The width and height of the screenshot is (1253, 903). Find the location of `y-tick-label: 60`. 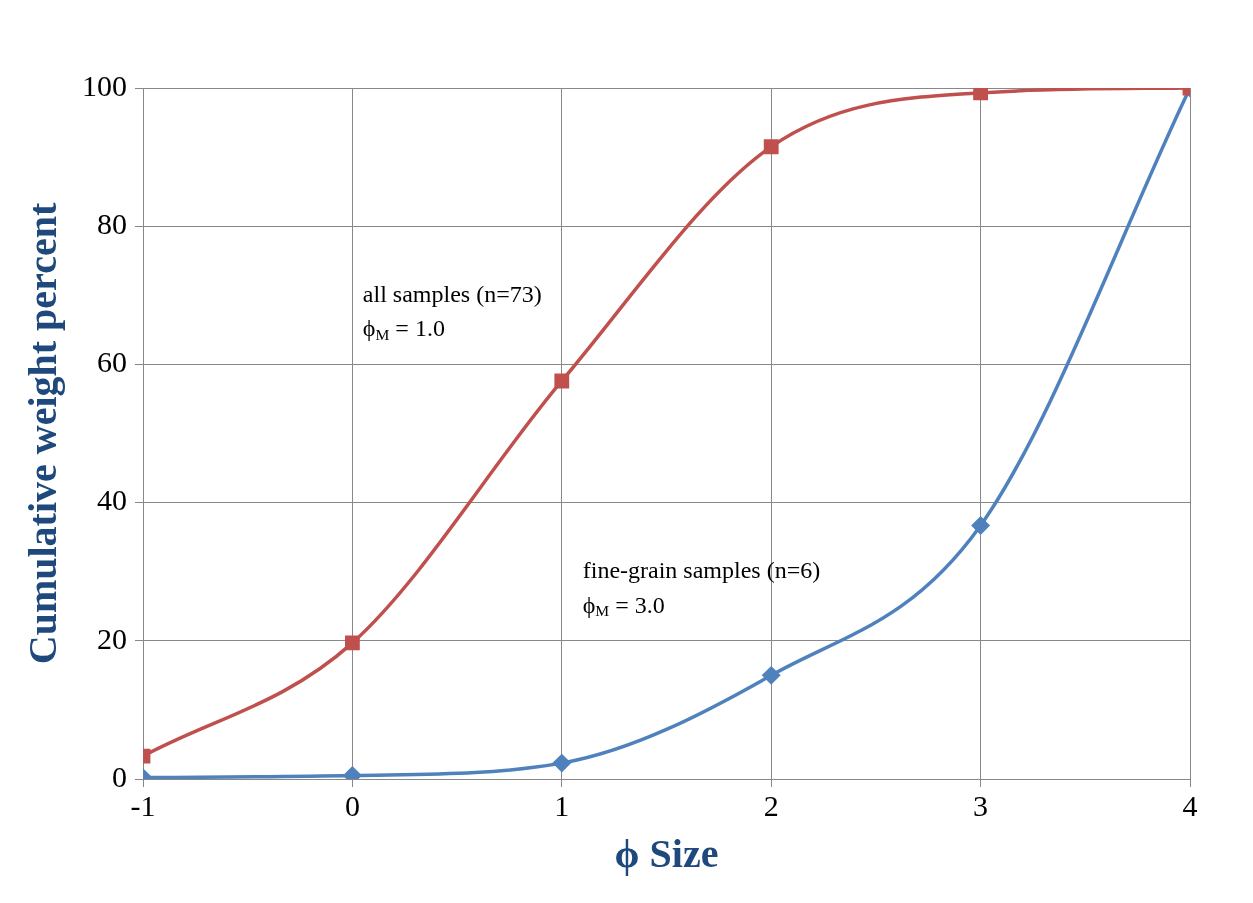

y-tick-label: 60 is located at coordinates (112, 362).